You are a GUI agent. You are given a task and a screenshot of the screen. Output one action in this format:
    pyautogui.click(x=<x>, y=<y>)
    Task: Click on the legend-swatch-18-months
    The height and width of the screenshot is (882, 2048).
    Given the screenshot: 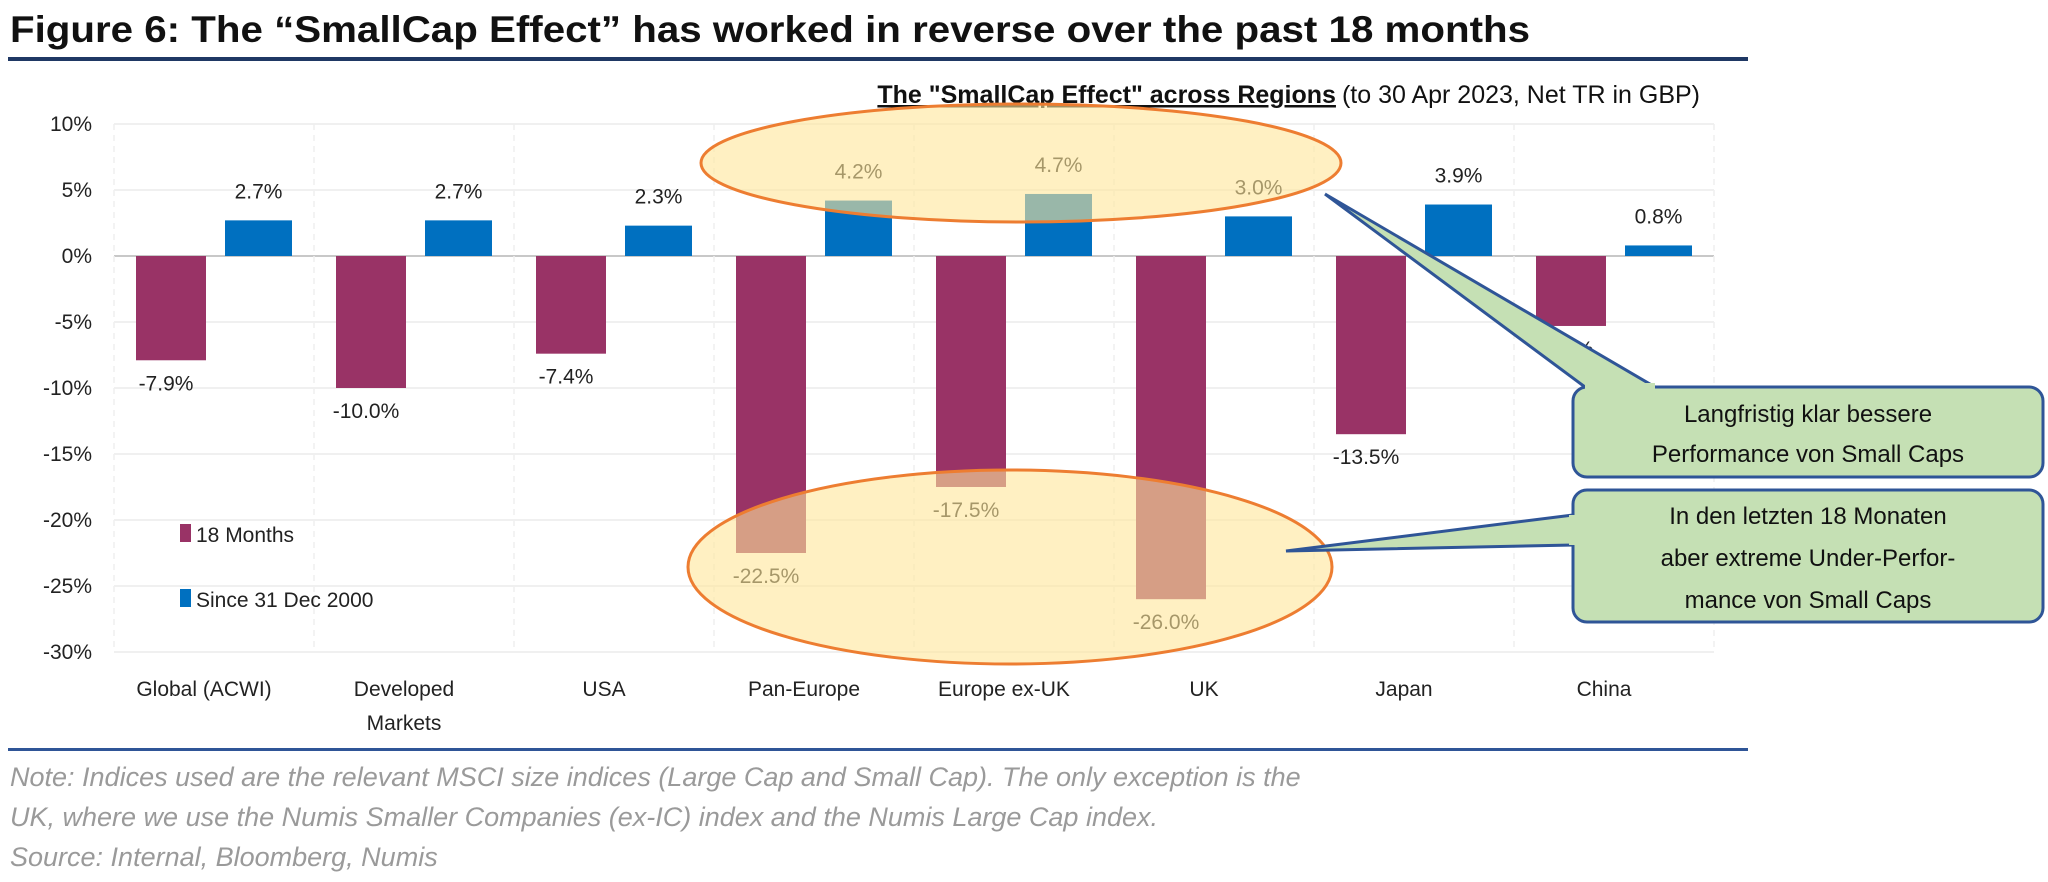 What is the action you would take?
    pyautogui.click(x=185, y=533)
    